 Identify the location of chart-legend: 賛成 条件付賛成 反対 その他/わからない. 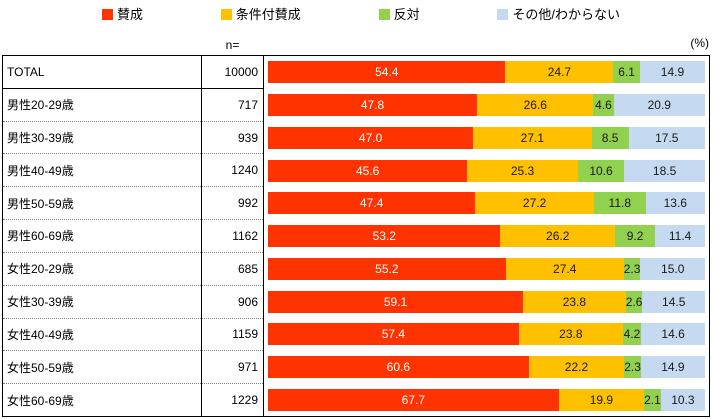
(361, 14).